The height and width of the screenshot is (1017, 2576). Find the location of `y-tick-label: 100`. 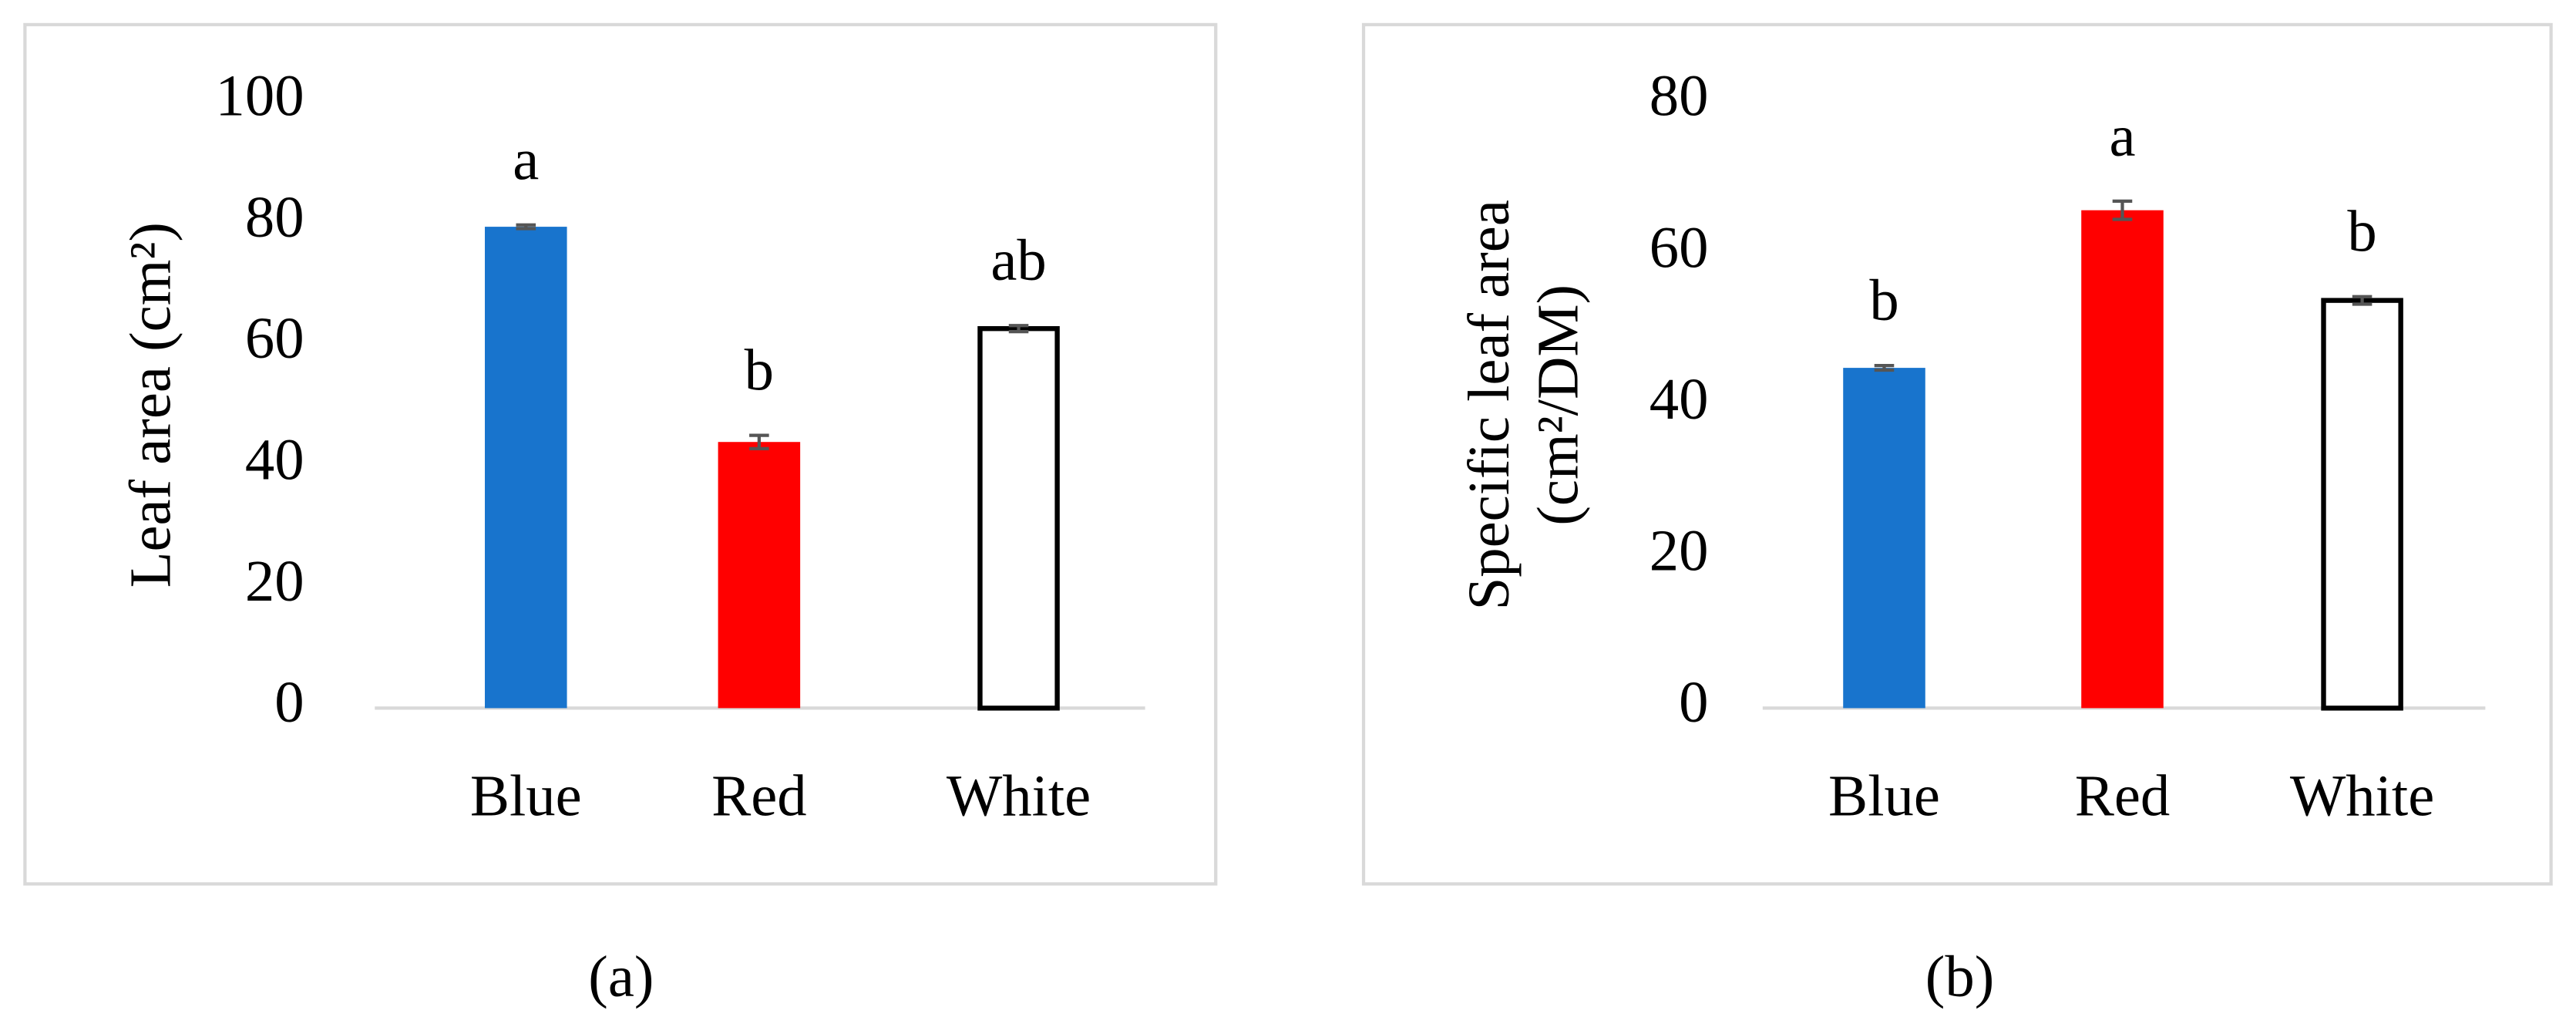

y-tick-label: 100 is located at coordinates (260, 96).